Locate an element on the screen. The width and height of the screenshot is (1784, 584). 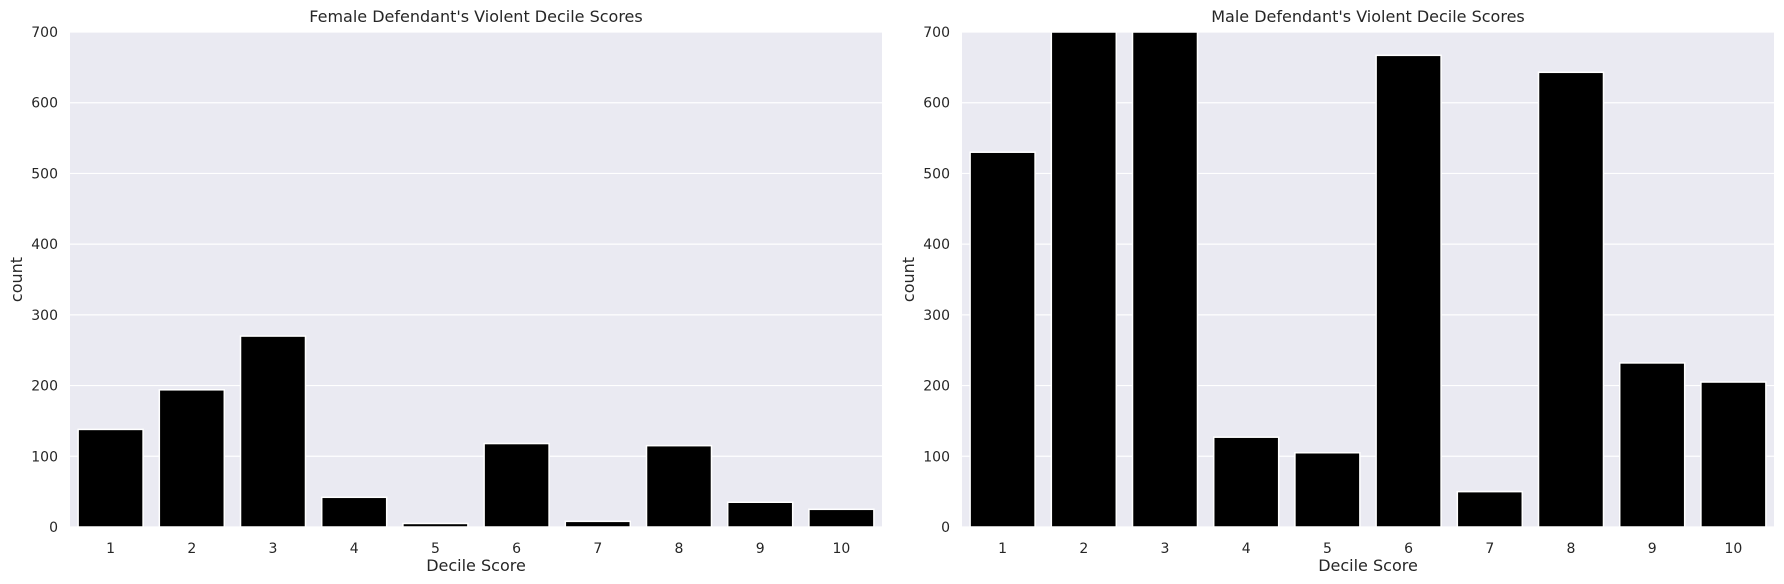
yticks-male: 0 100 200 300 400 500 600 700 is located at coordinates (936, 280).